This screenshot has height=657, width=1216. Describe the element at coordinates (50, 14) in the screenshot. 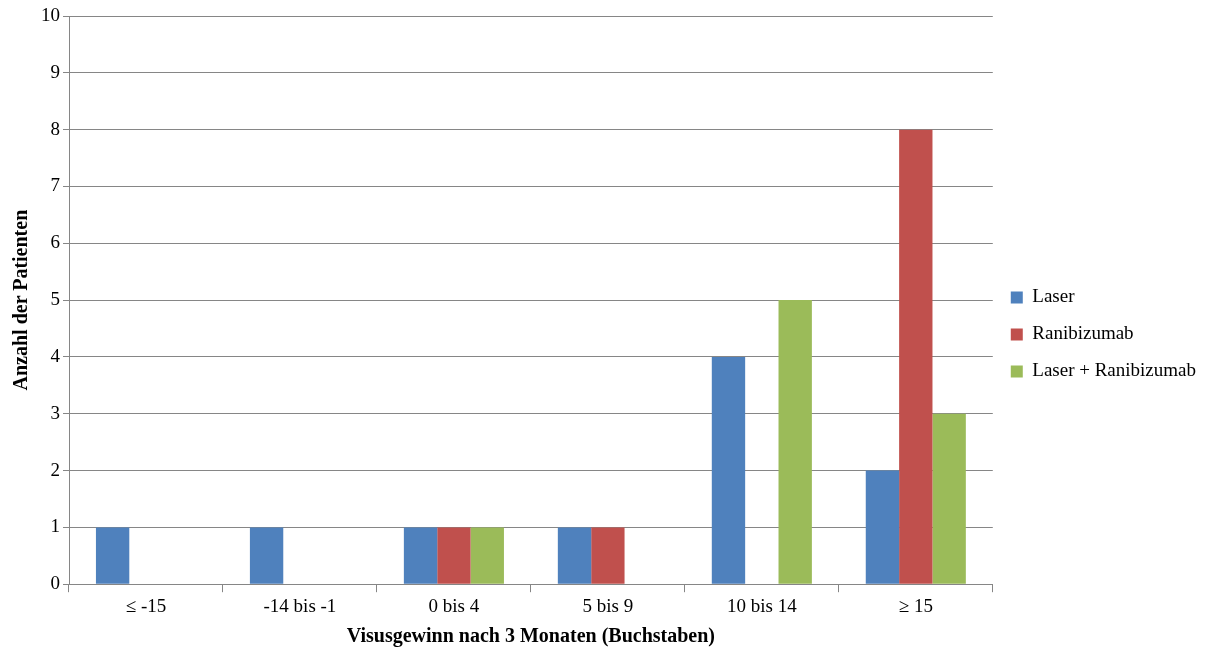

I see `y-tick-label: 10` at that location.